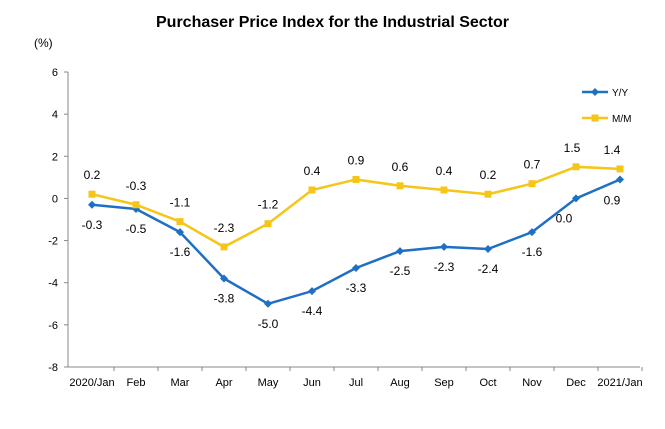 The image size is (665, 429). What do you see at coordinates (55, 199) in the screenshot?
I see `y-tick-label: 0` at bounding box center [55, 199].